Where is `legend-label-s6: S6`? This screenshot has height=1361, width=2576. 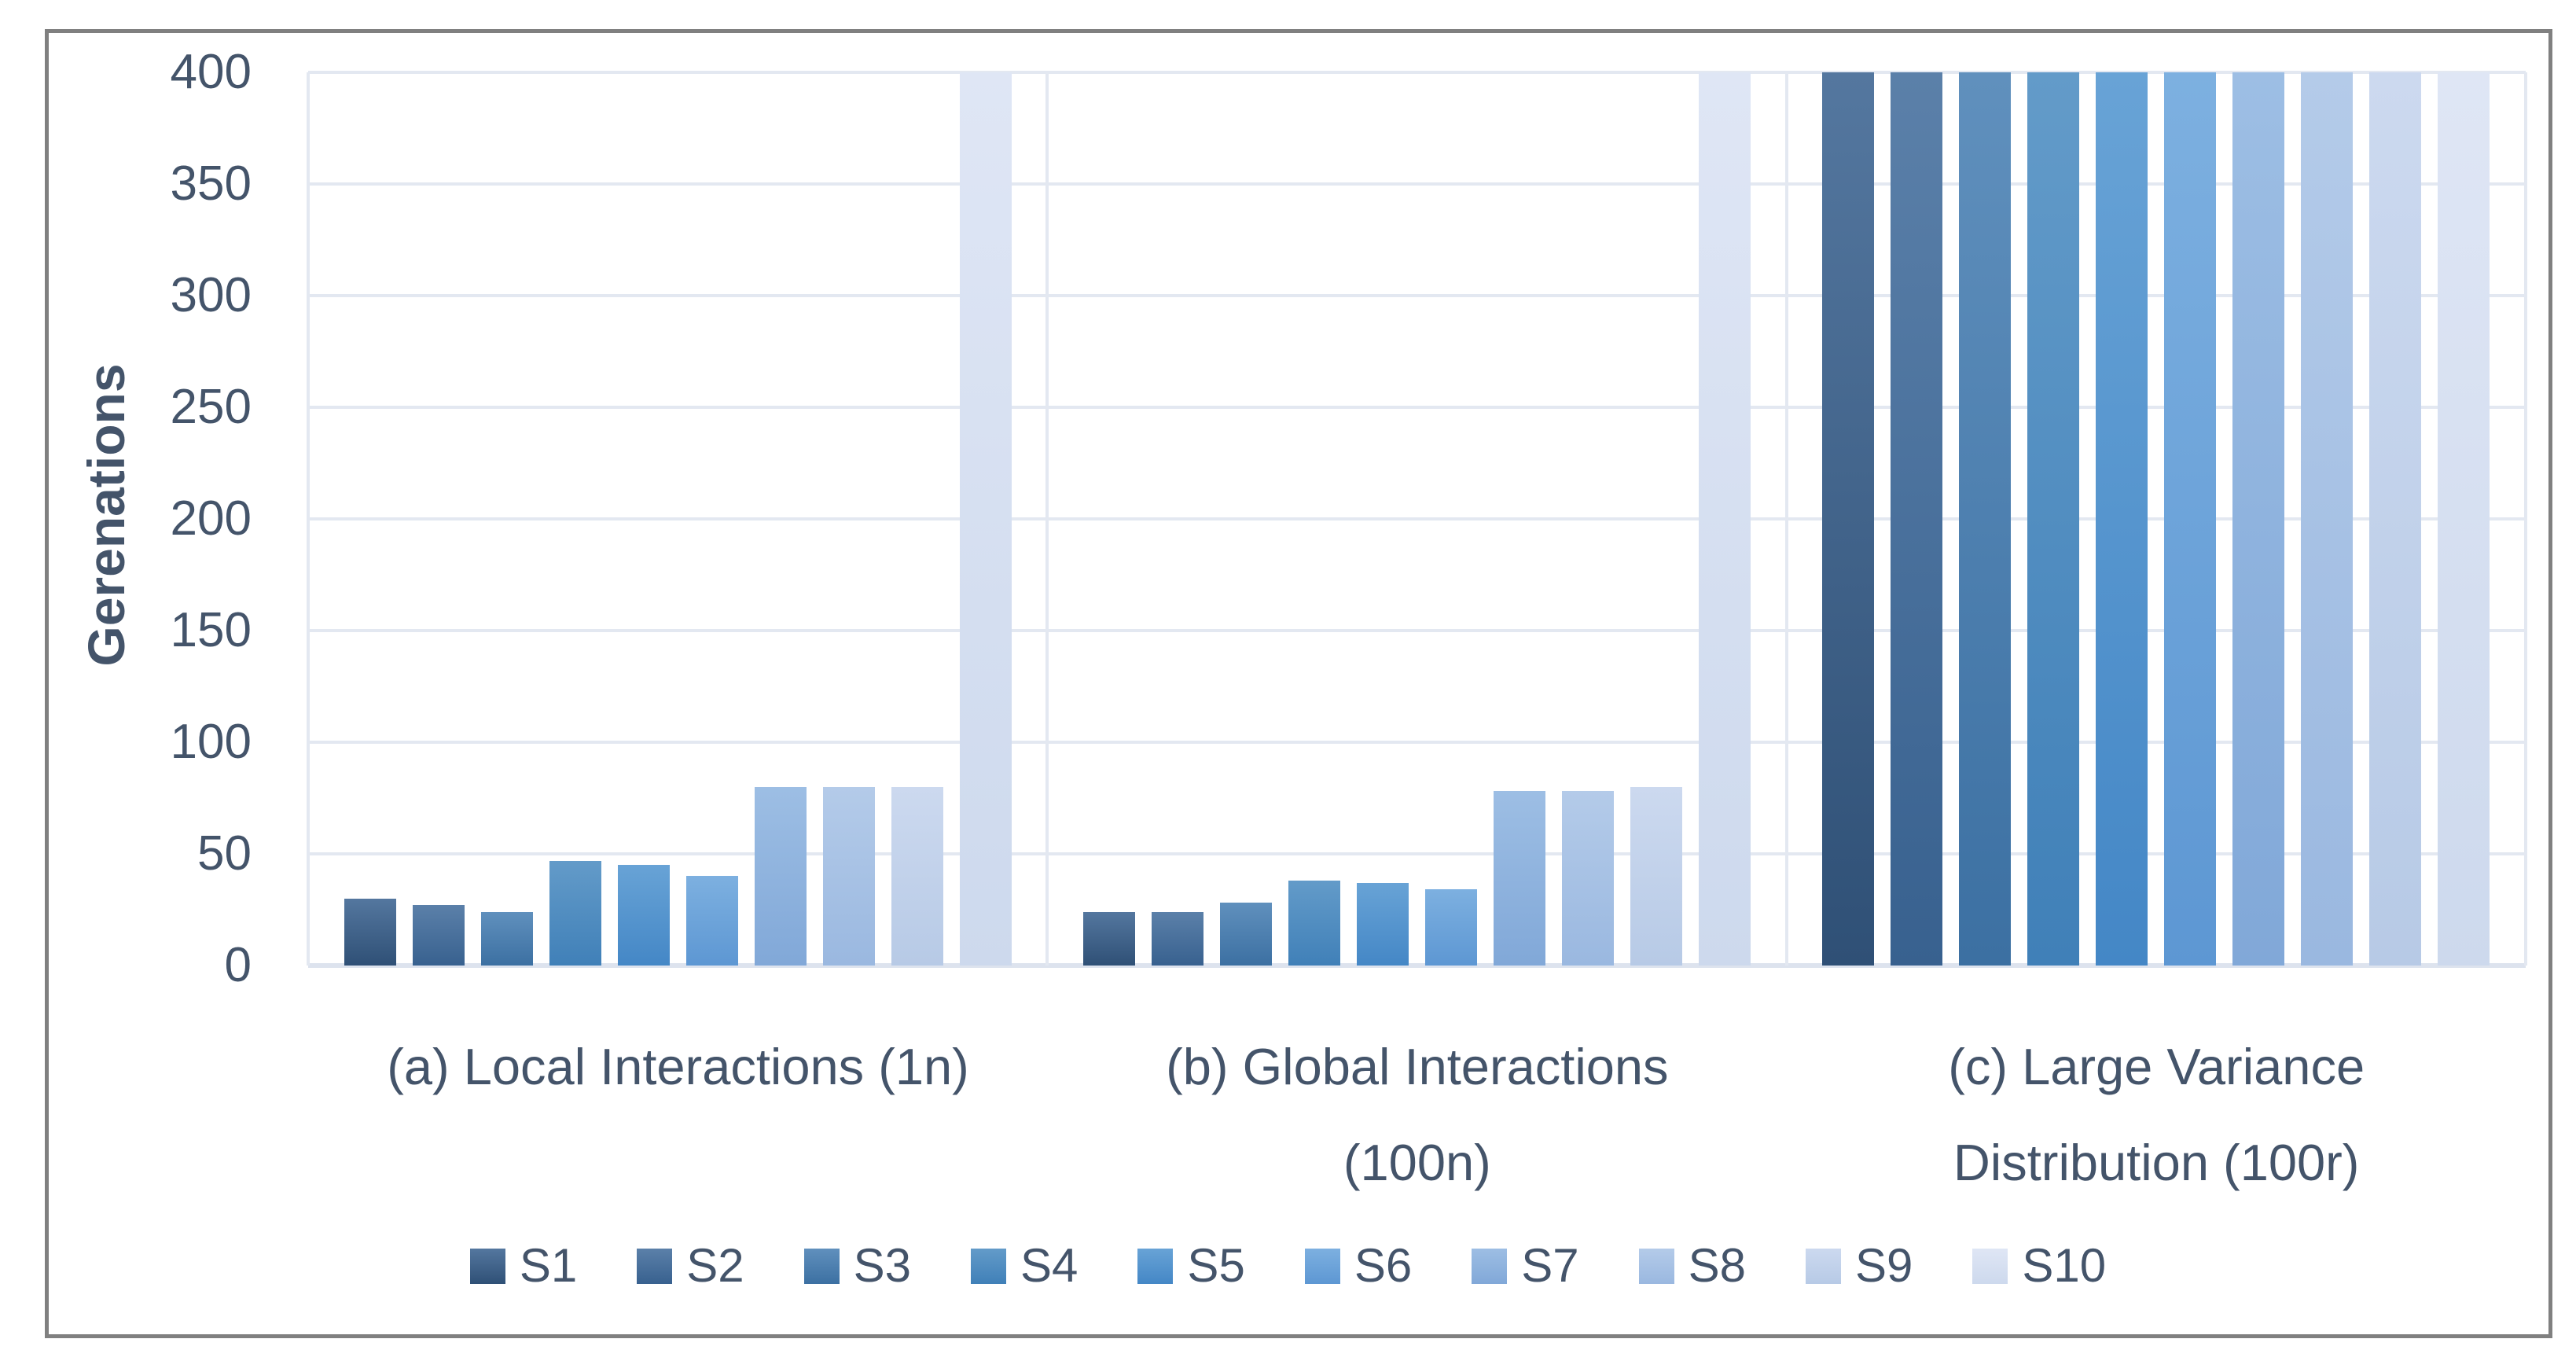 legend-label-s6: S6 is located at coordinates (1383, 1265).